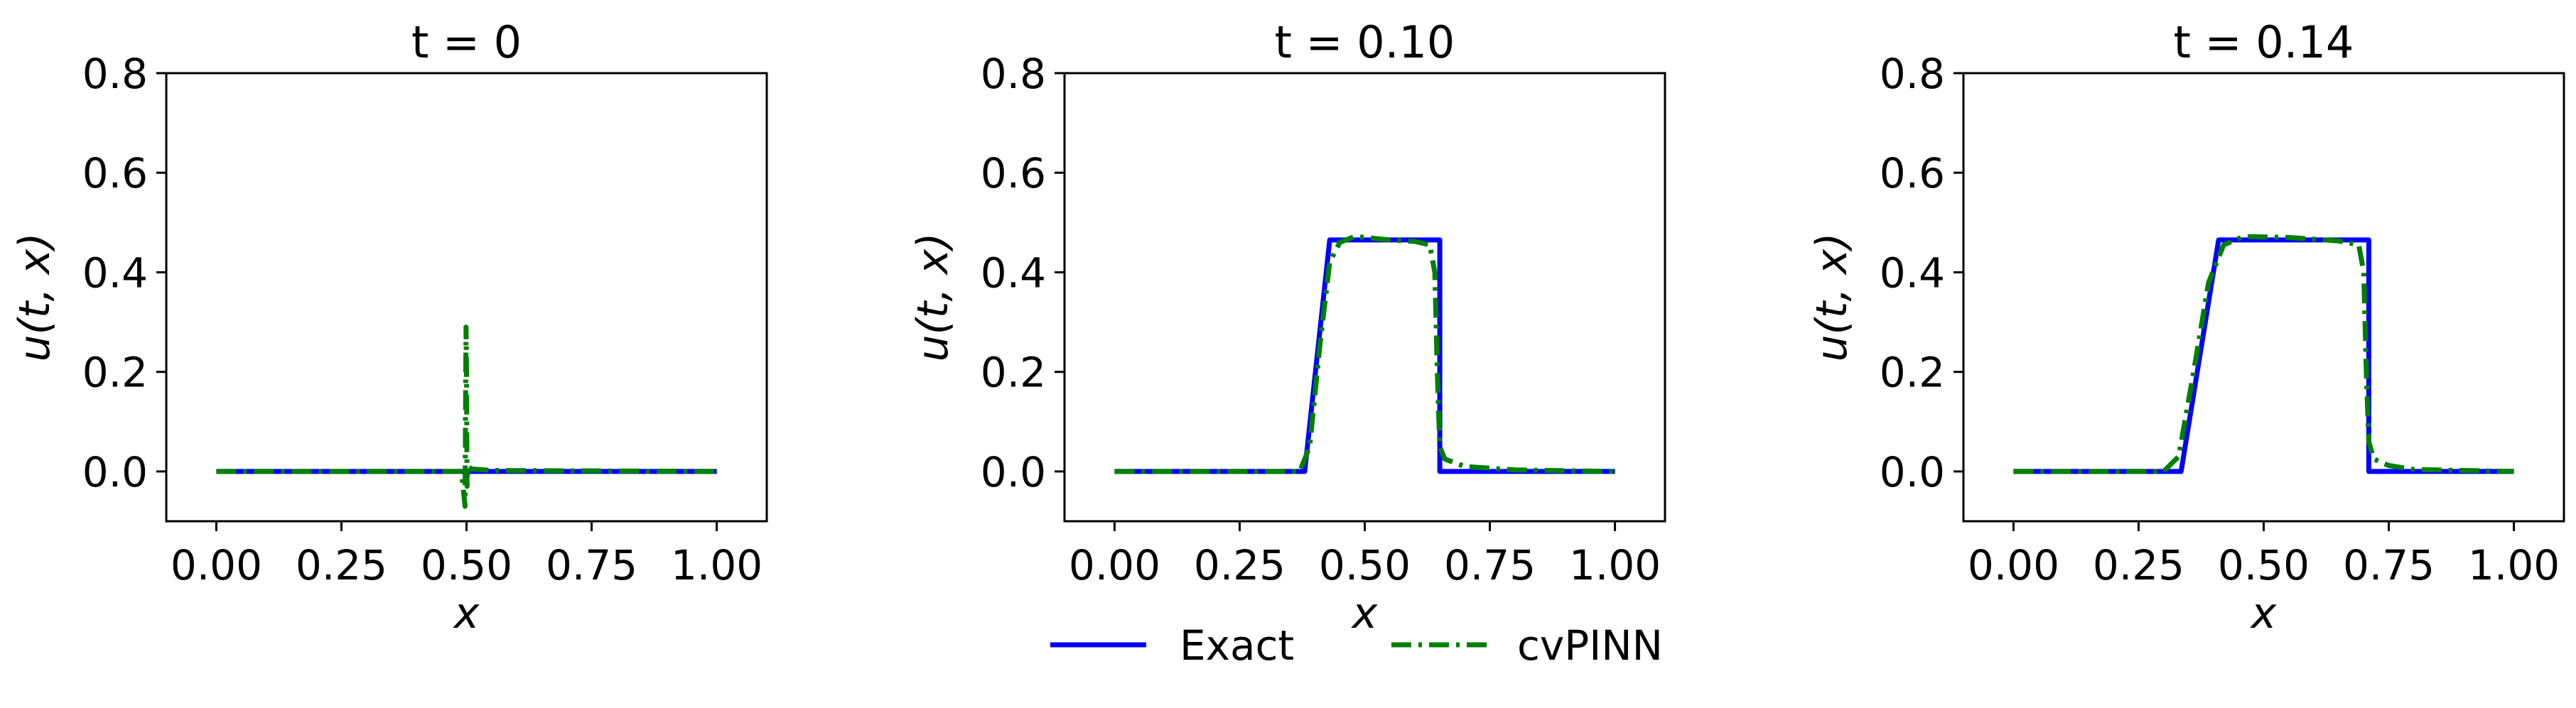 This screenshot has height=708, width=2576. I want to click on panel-title: t = 0, so click(467, 42).